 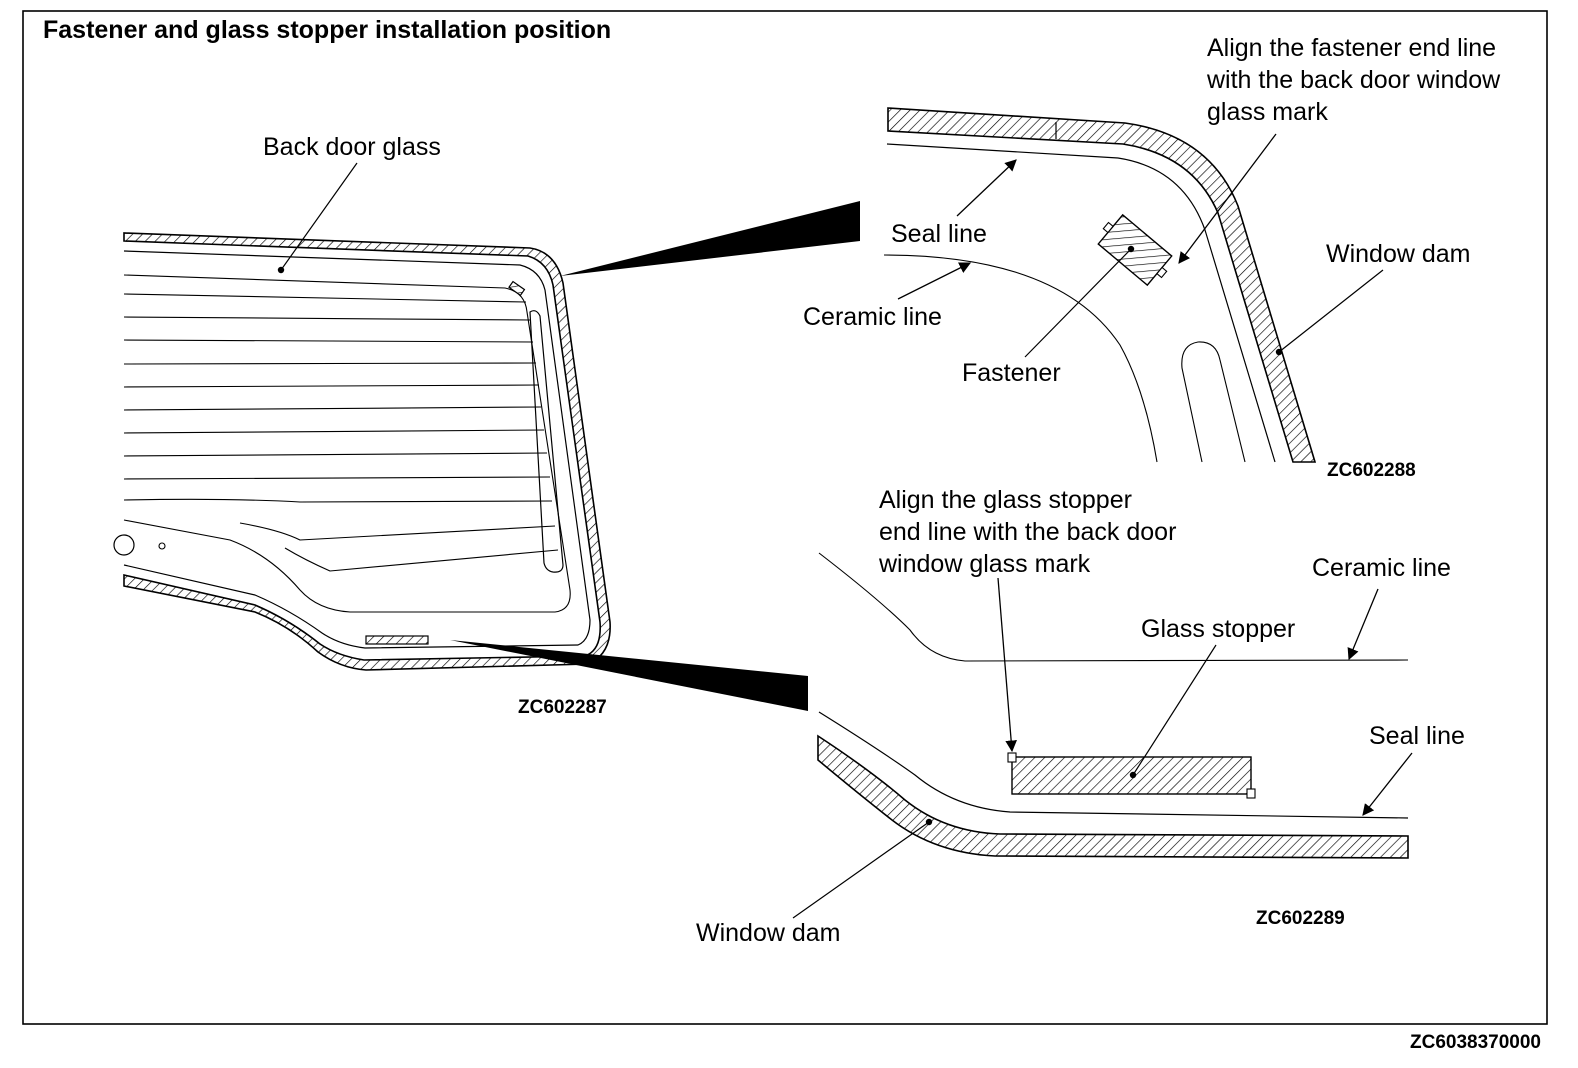 I want to click on glass-stopper-detail, so click(x=1102, y=735).